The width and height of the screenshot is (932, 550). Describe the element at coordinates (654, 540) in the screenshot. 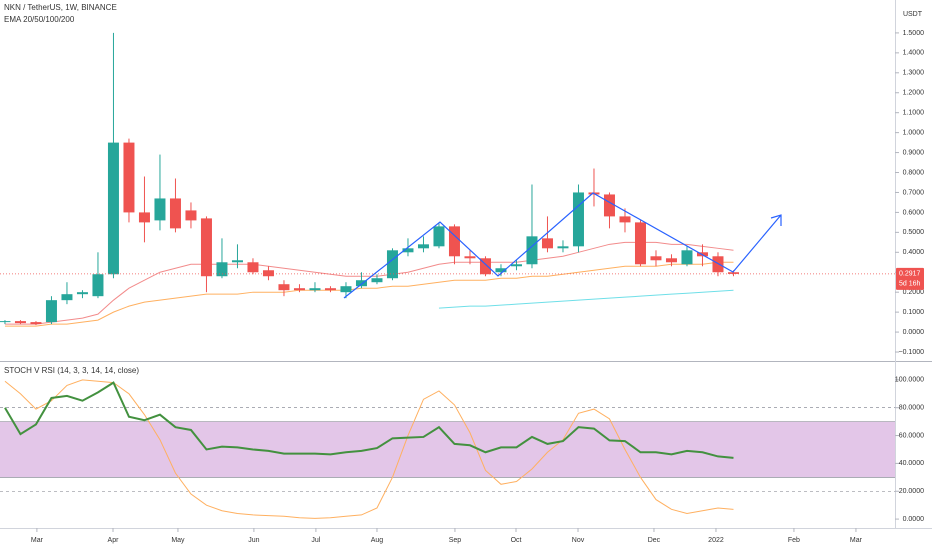

I see `x-tick-label: Dec` at that location.